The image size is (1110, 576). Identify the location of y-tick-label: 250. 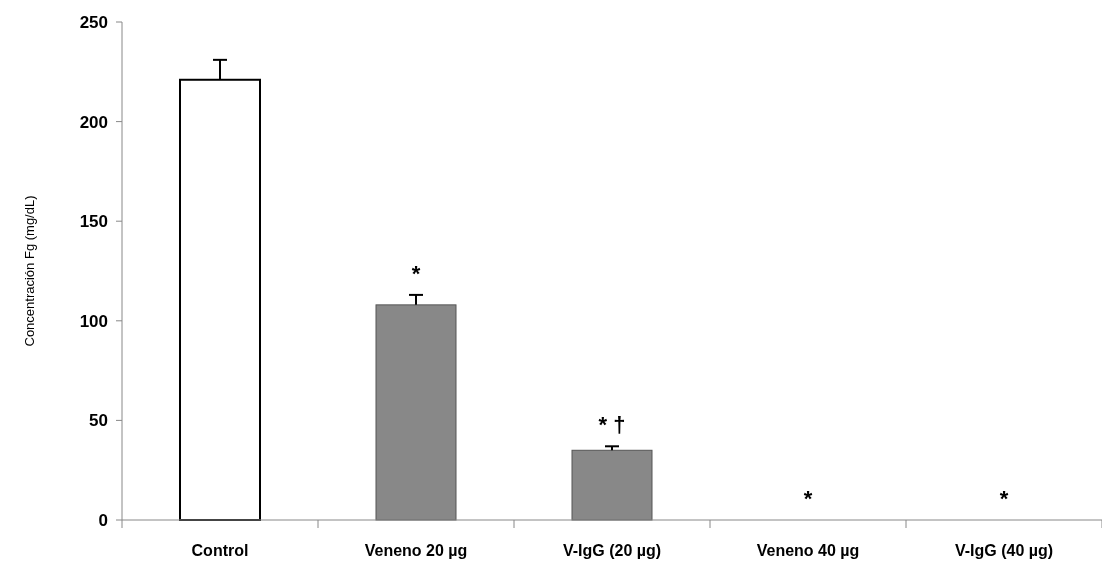
(93, 22).